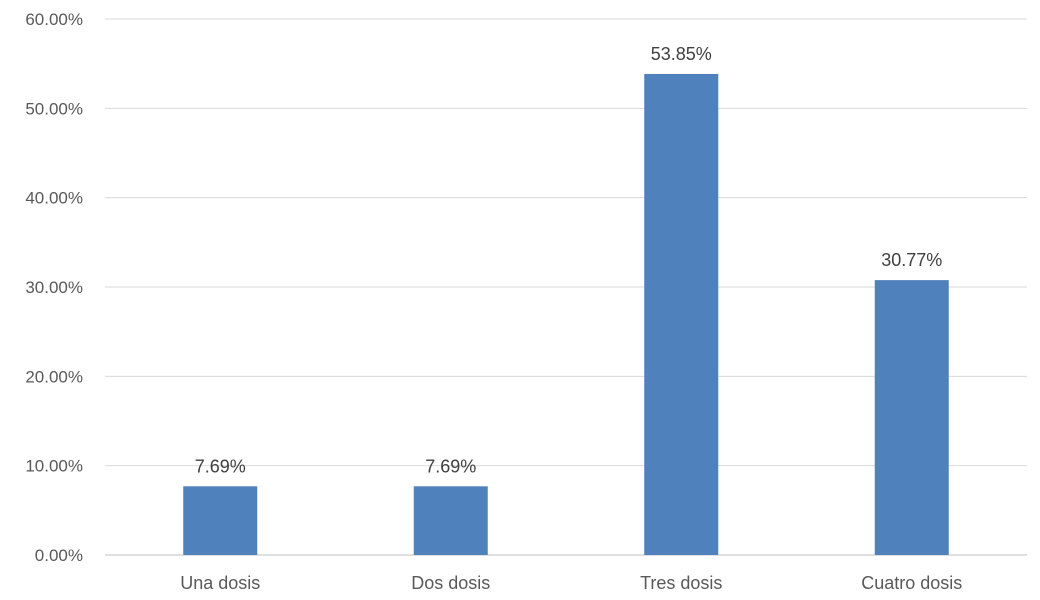 The image size is (1040, 600). I want to click on y-tick-label: 20.00%, so click(54, 376).